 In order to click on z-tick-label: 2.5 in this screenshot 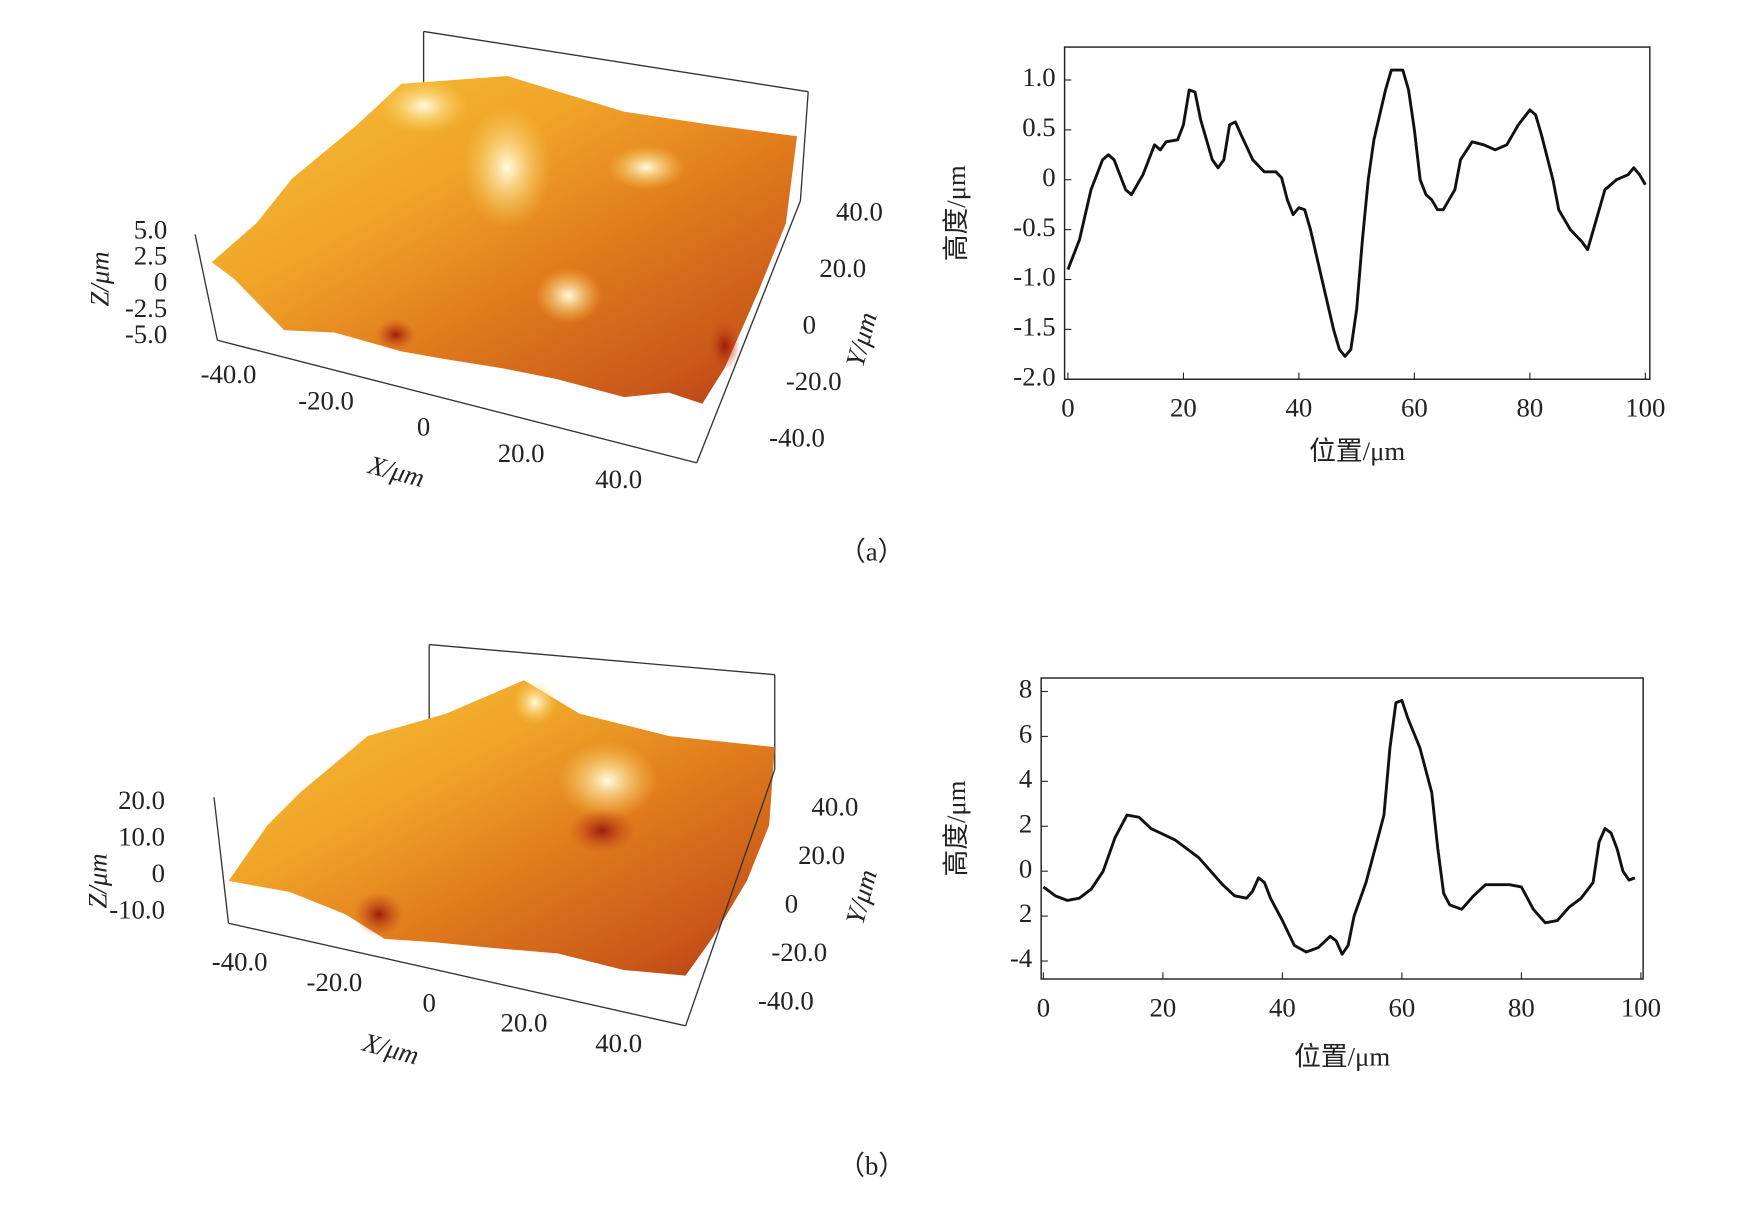, I will do `click(150, 255)`.